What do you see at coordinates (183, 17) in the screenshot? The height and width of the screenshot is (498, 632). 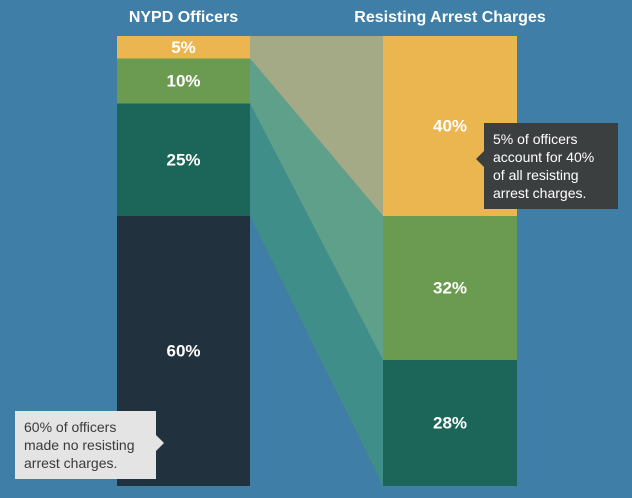 I see `left-column-title: NYPD Officers` at bounding box center [183, 17].